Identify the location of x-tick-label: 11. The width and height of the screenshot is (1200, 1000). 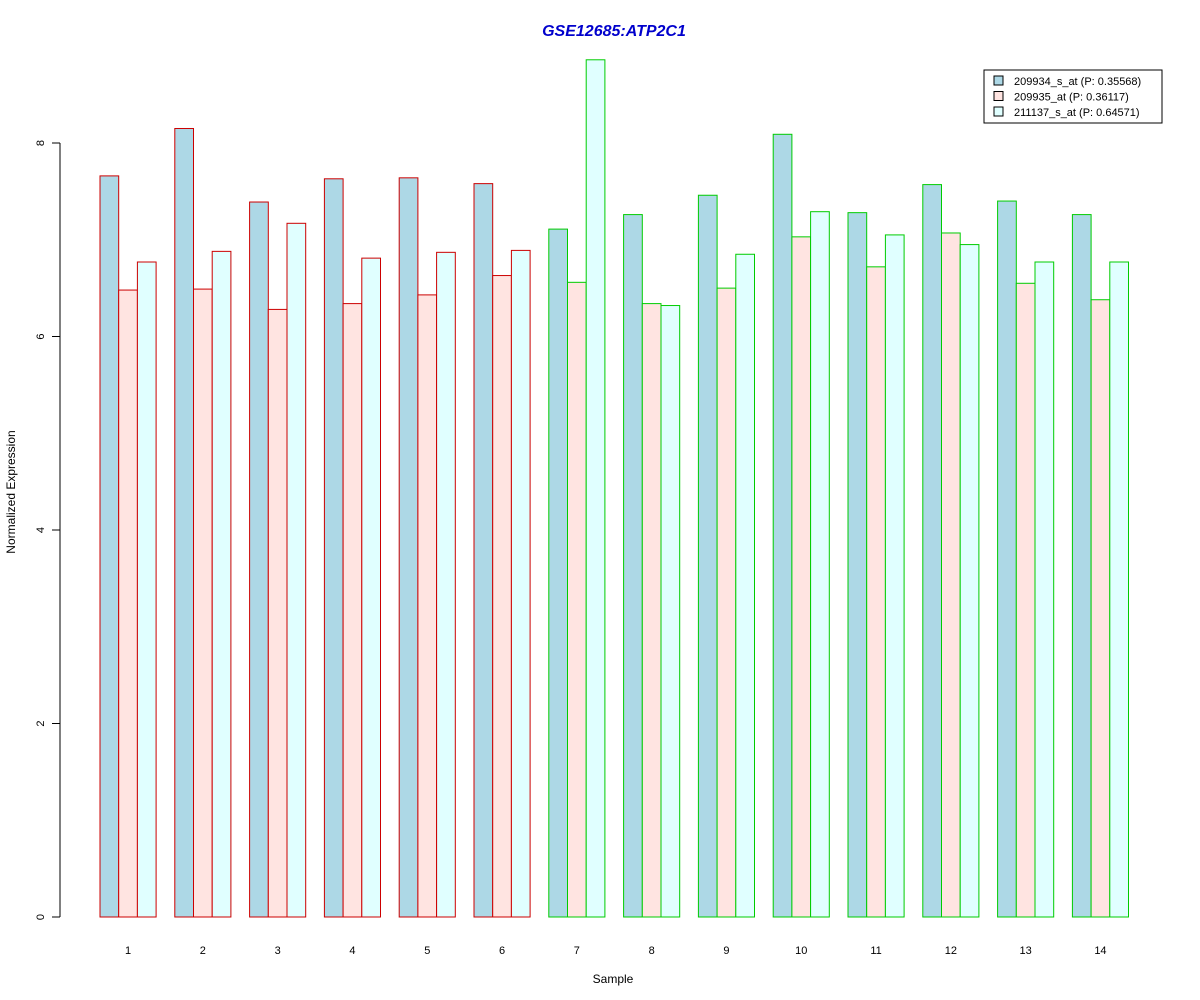
(875, 951).